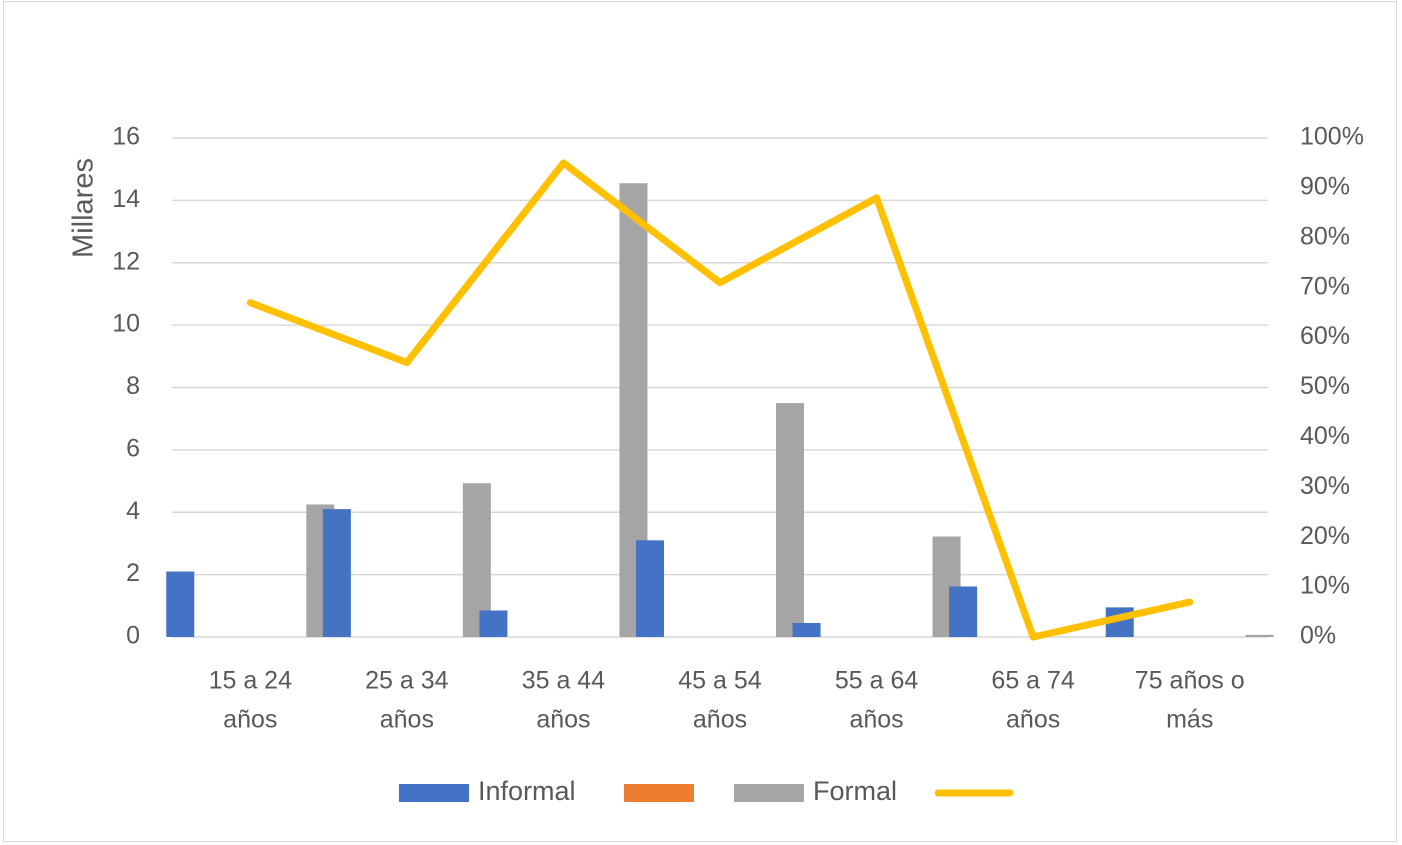 The image size is (1402, 845). I want to click on y-tick-label: 10, so click(126, 324).